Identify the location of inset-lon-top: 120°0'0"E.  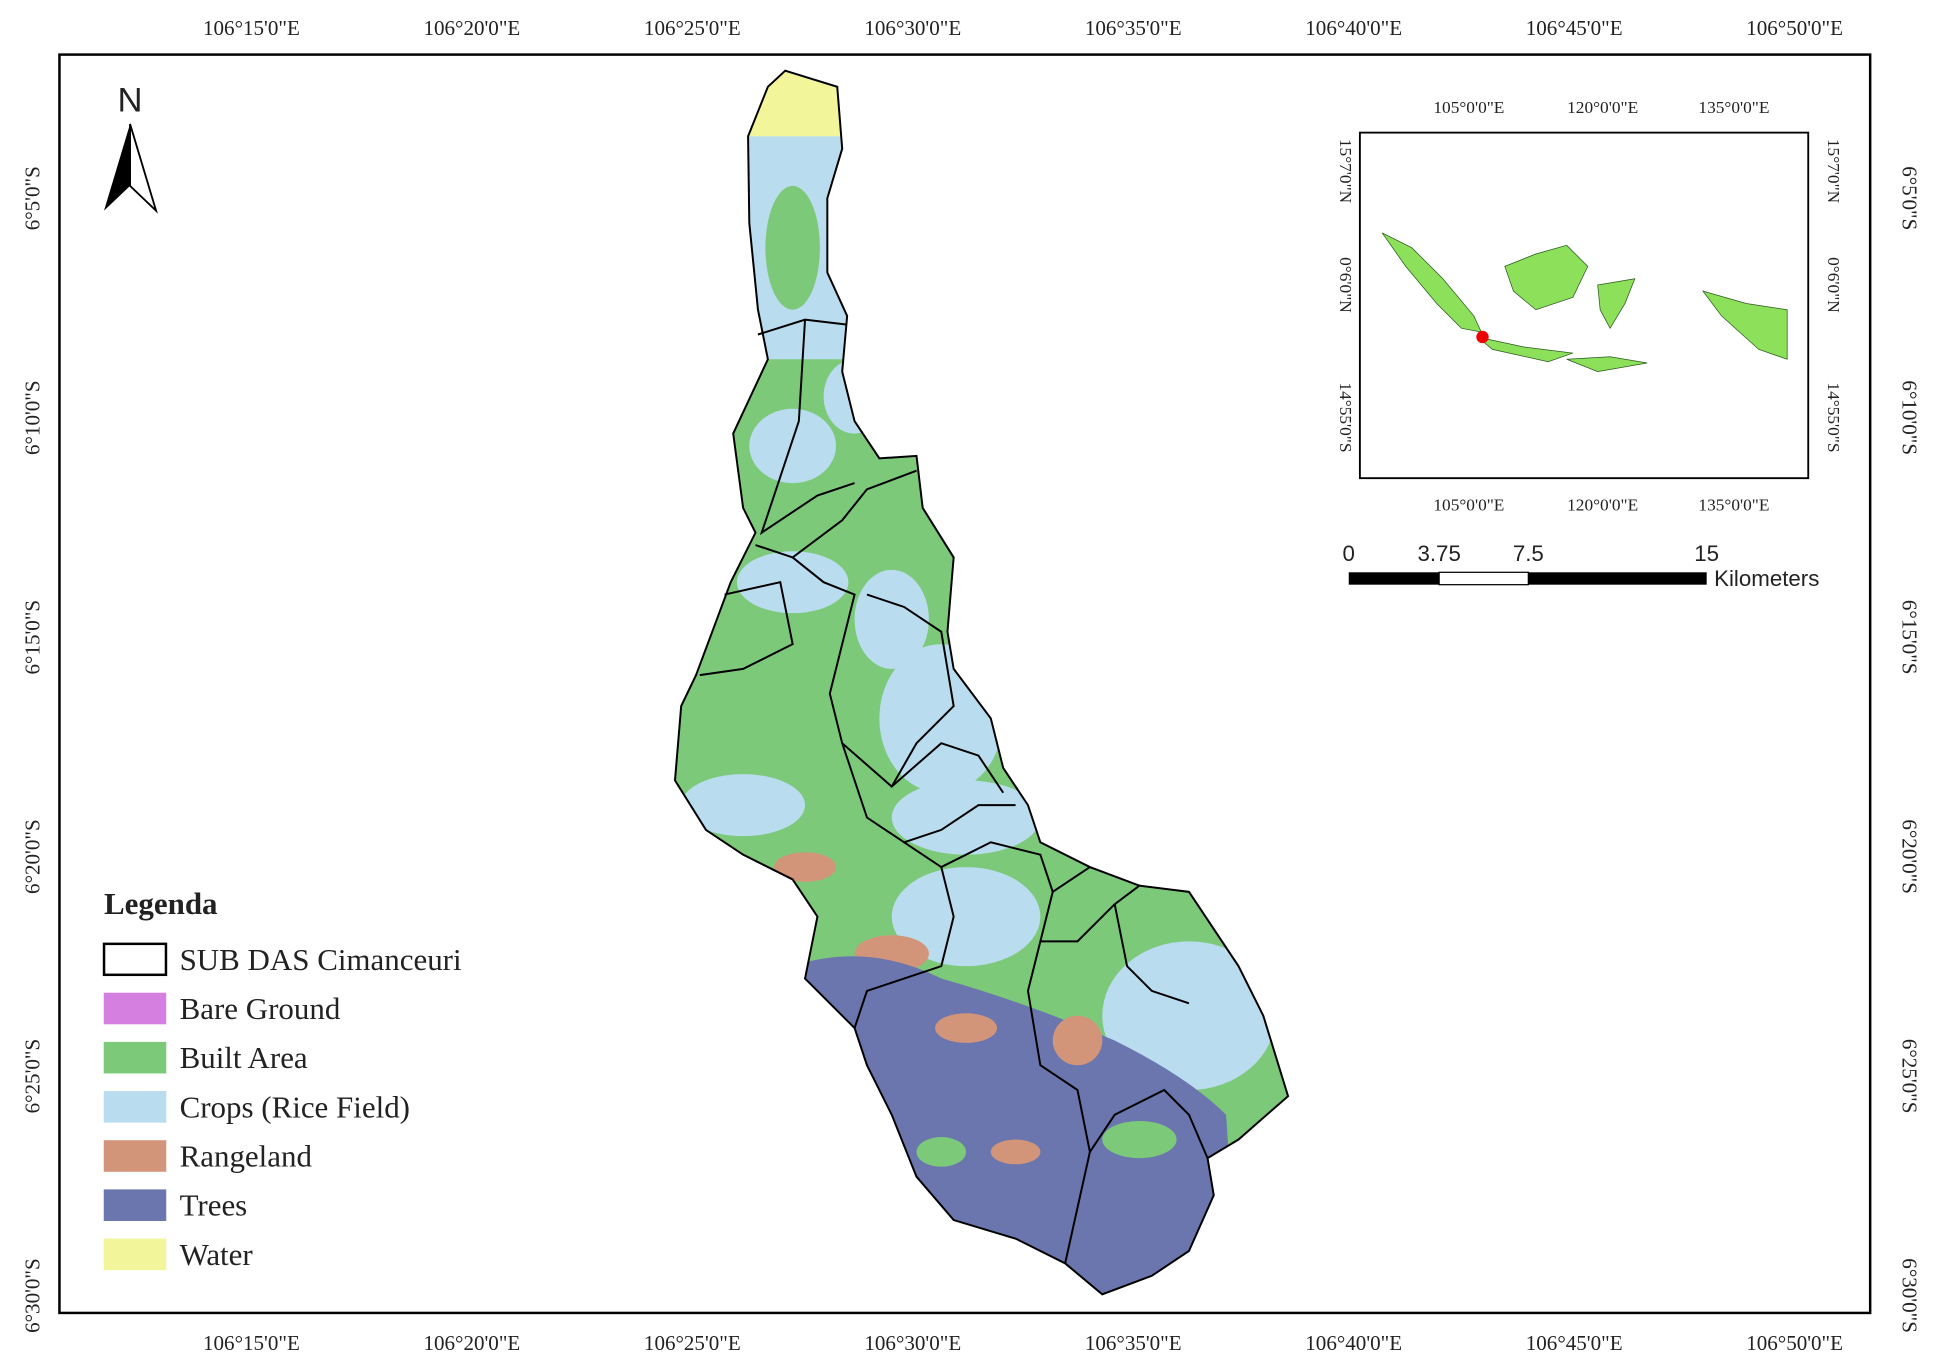
(1602, 107).